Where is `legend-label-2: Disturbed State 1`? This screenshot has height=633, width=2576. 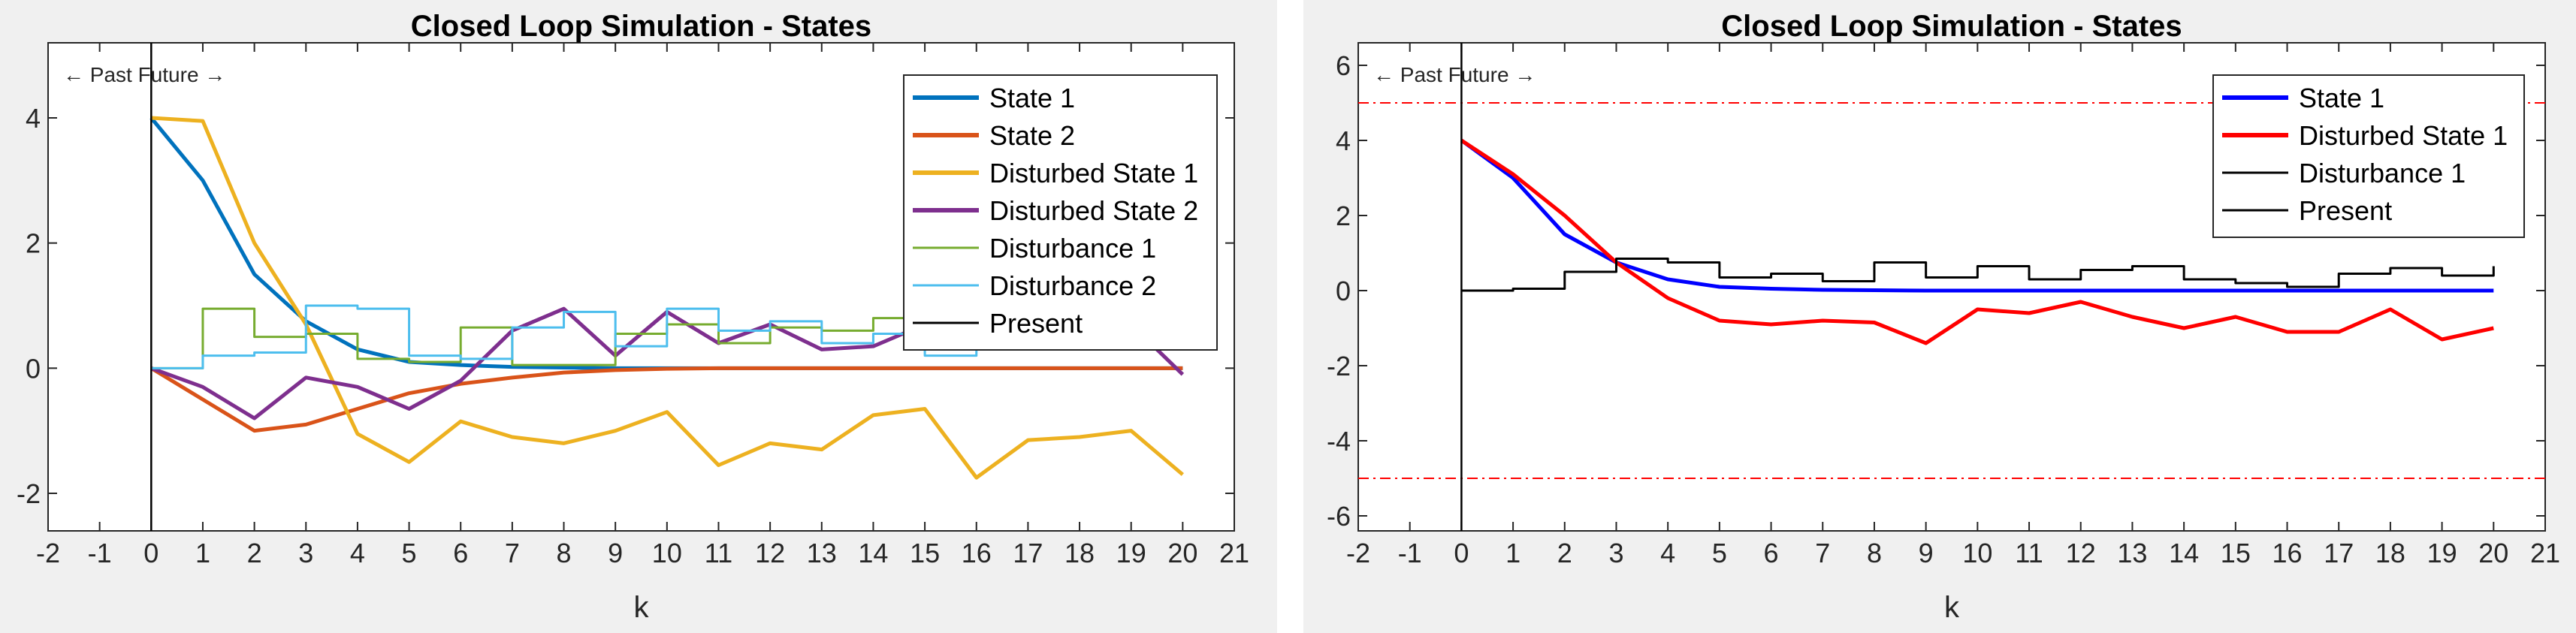 legend-label-2: Disturbed State 1 is located at coordinates (2403, 136).